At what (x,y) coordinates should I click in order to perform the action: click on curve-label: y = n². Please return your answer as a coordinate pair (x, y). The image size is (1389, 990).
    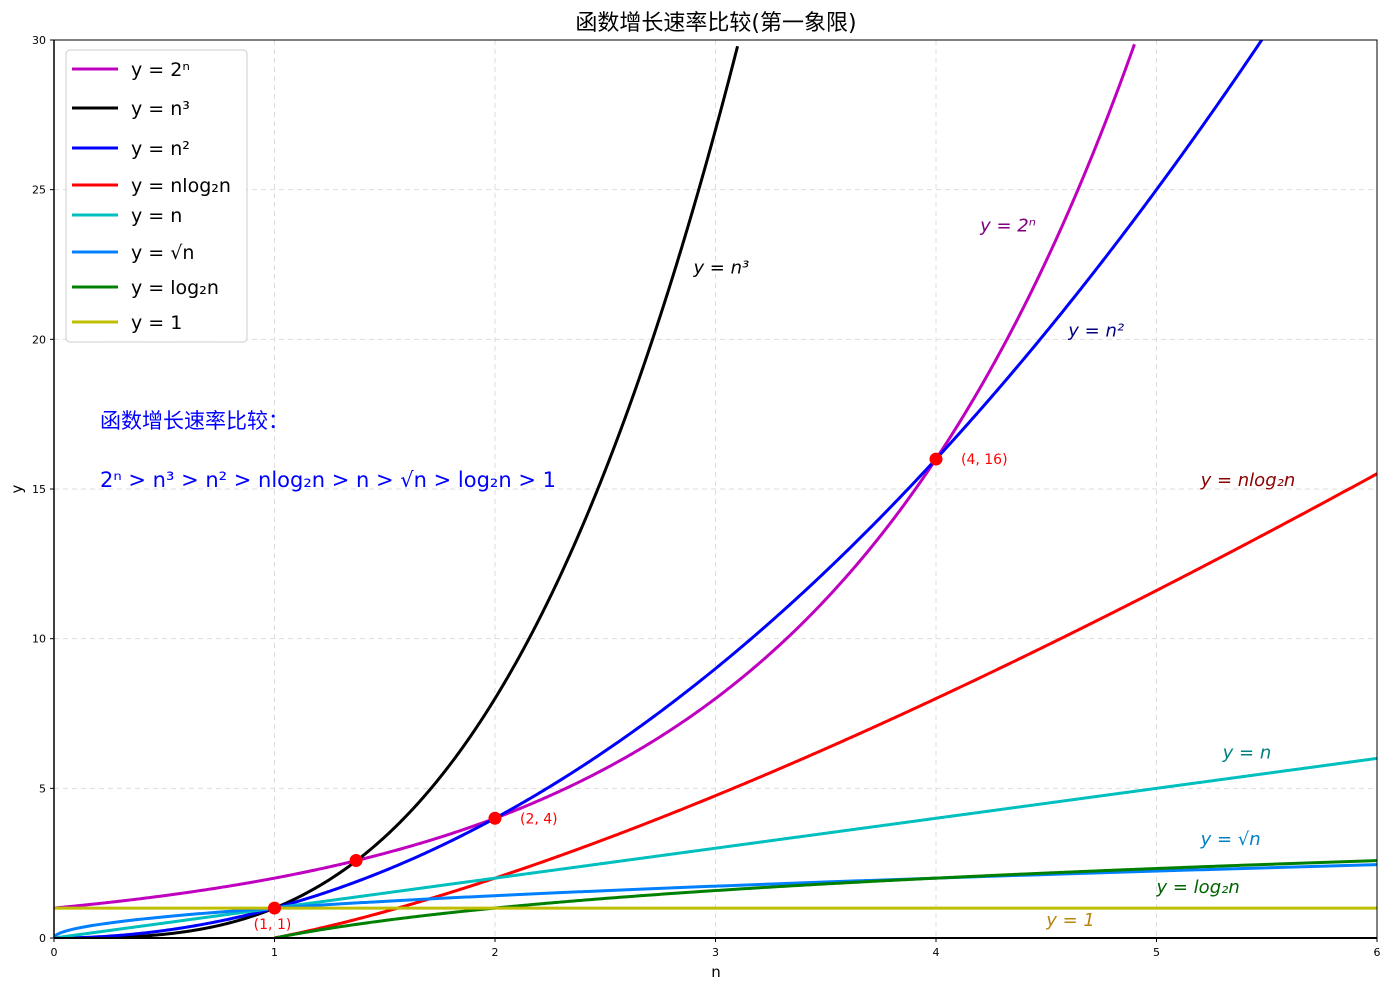
    Looking at the image, I should click on (1095, 330).